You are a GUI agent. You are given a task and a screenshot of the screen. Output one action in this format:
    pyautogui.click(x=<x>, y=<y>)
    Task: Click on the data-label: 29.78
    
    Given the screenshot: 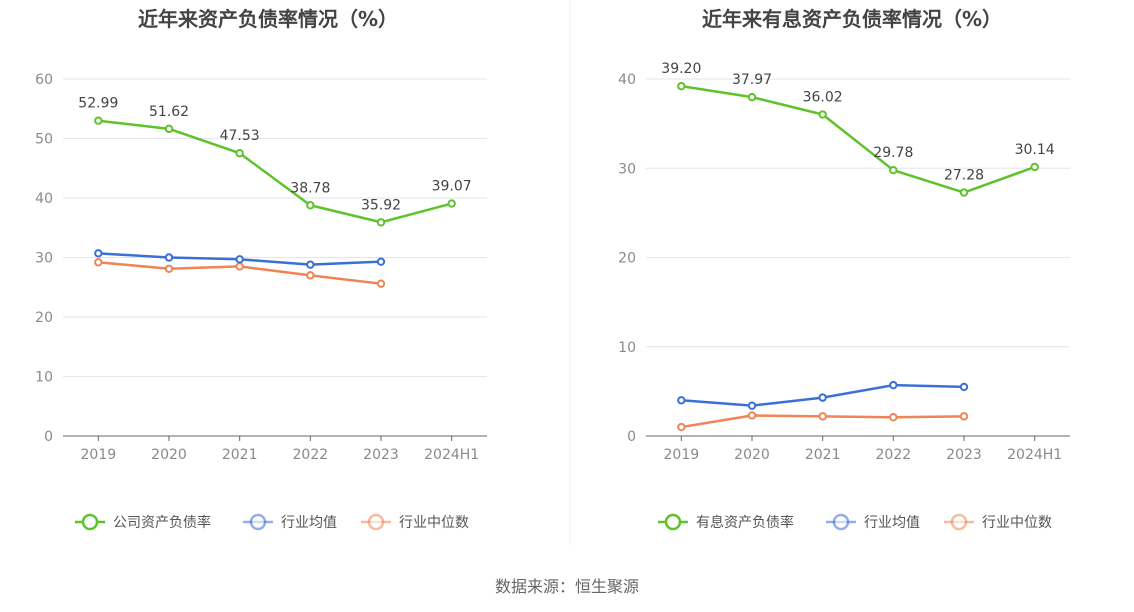 What is the action you would take?
    pyautogui.click(x=893, y=153)
    